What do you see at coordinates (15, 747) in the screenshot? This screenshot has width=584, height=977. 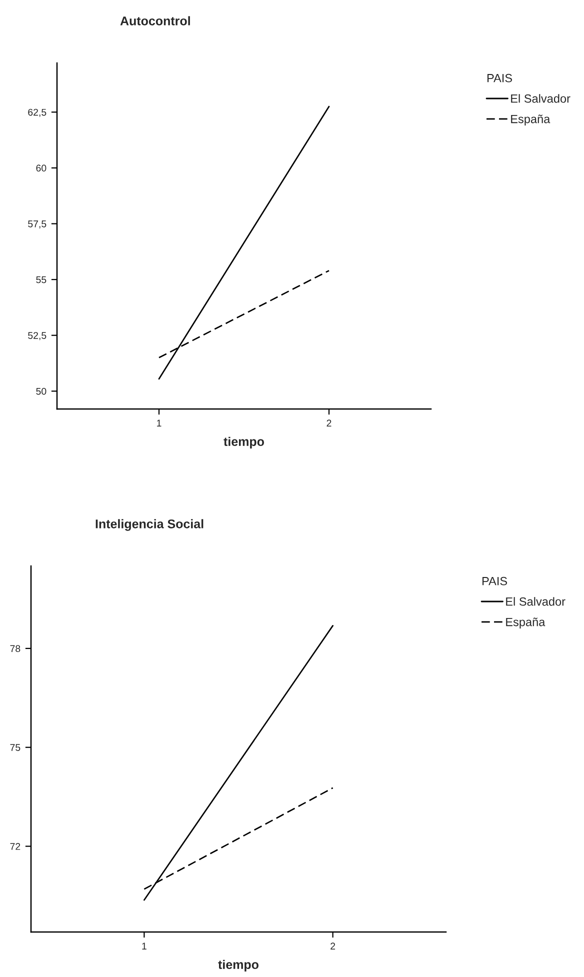 I see `y-tick-label: 75` at bounding box center [15, 747].